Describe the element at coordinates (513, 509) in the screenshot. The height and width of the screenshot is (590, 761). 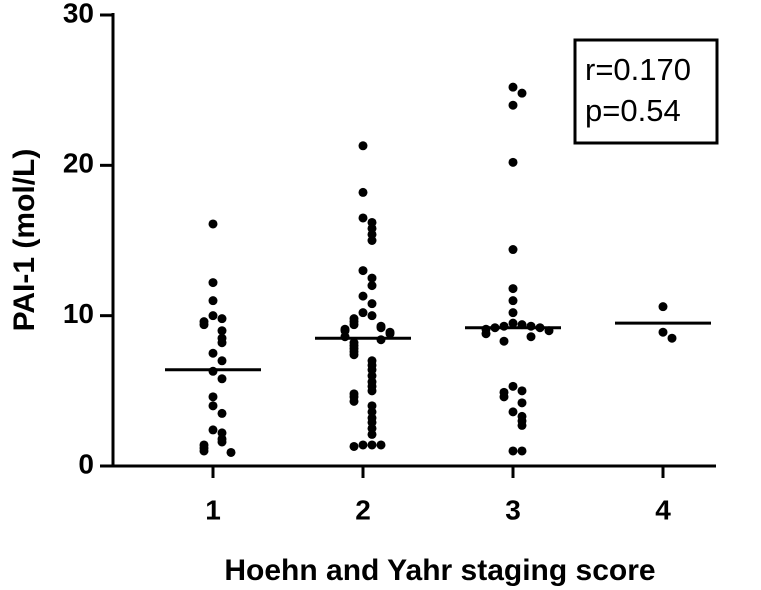
I see `x-tick-label: 3` at that location.